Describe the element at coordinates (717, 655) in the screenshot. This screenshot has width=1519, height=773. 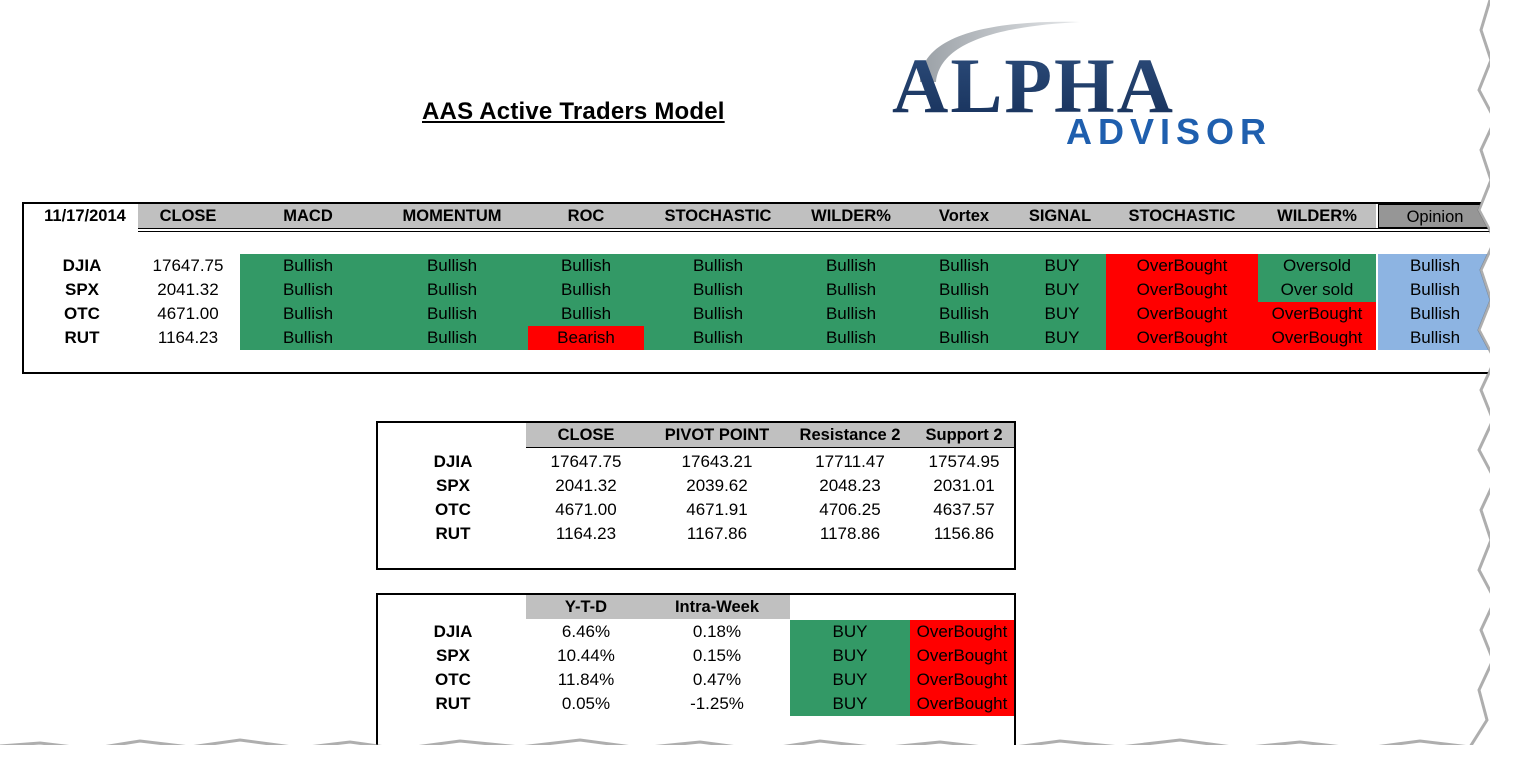
I see `perf-cell-week: 0.15%` at that location.